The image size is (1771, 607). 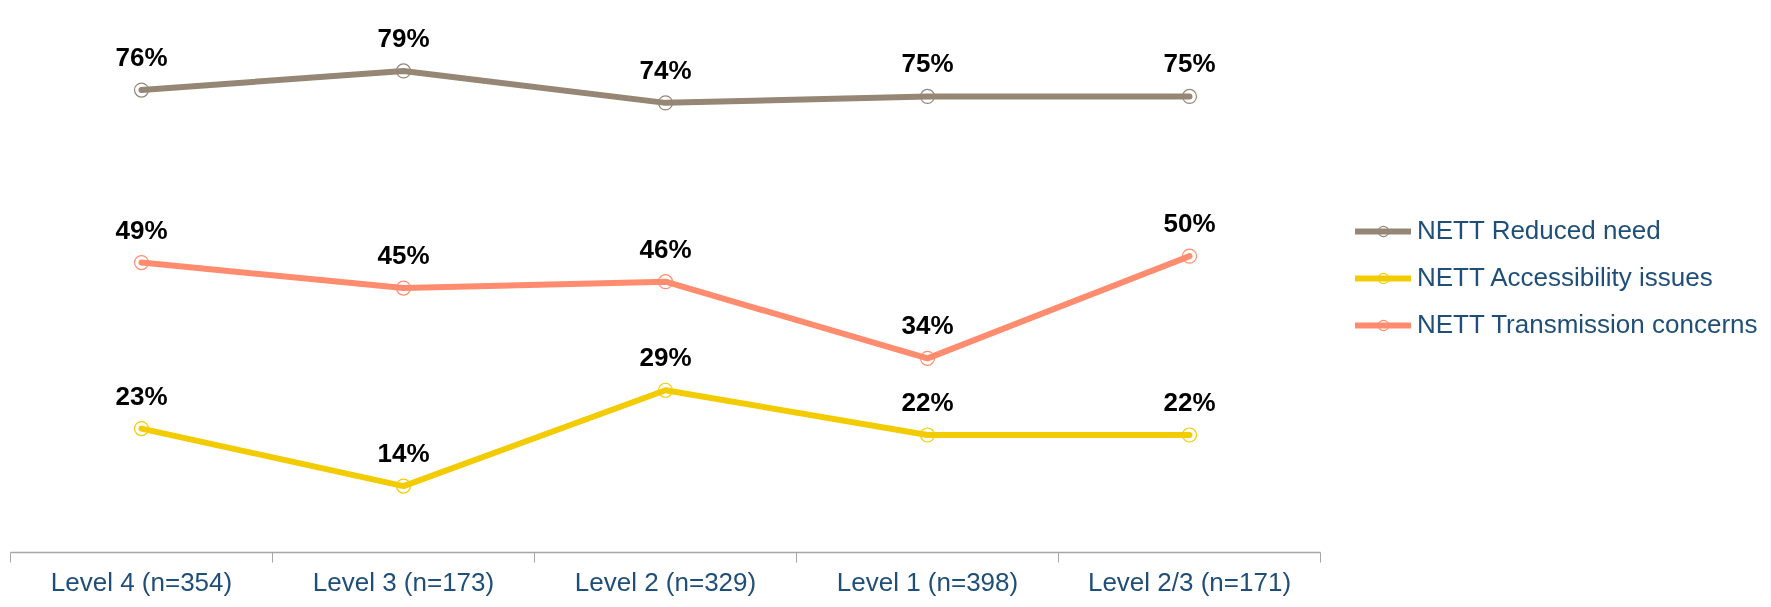 I want to click on x-tick-label: Level 2 (n=329), so click(x=665, y=581).